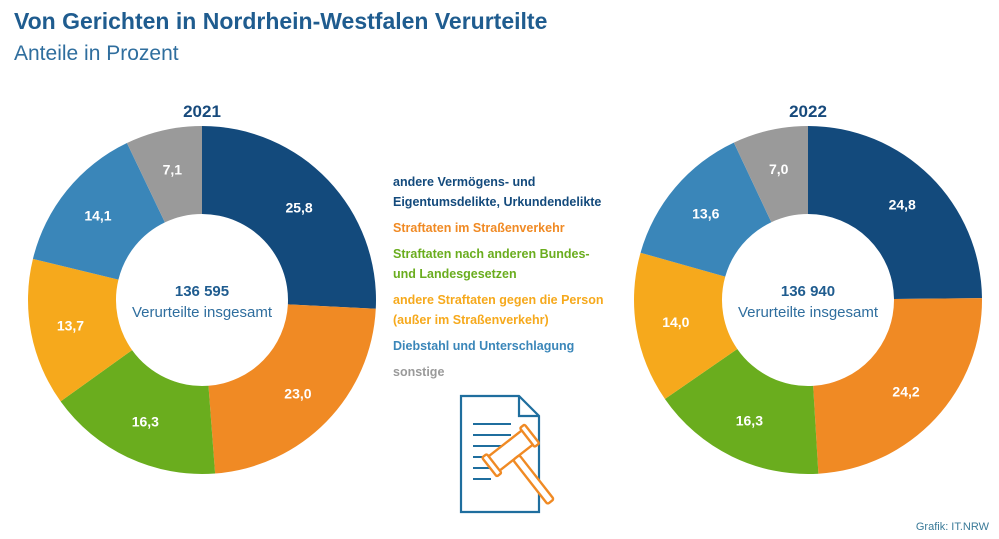 This screenshot has width=999, height=539. Describe the element at coordinates (498, 300) in the screenshot. I see `legend-item-label: andere Straftaten gegen die Person` at that location.